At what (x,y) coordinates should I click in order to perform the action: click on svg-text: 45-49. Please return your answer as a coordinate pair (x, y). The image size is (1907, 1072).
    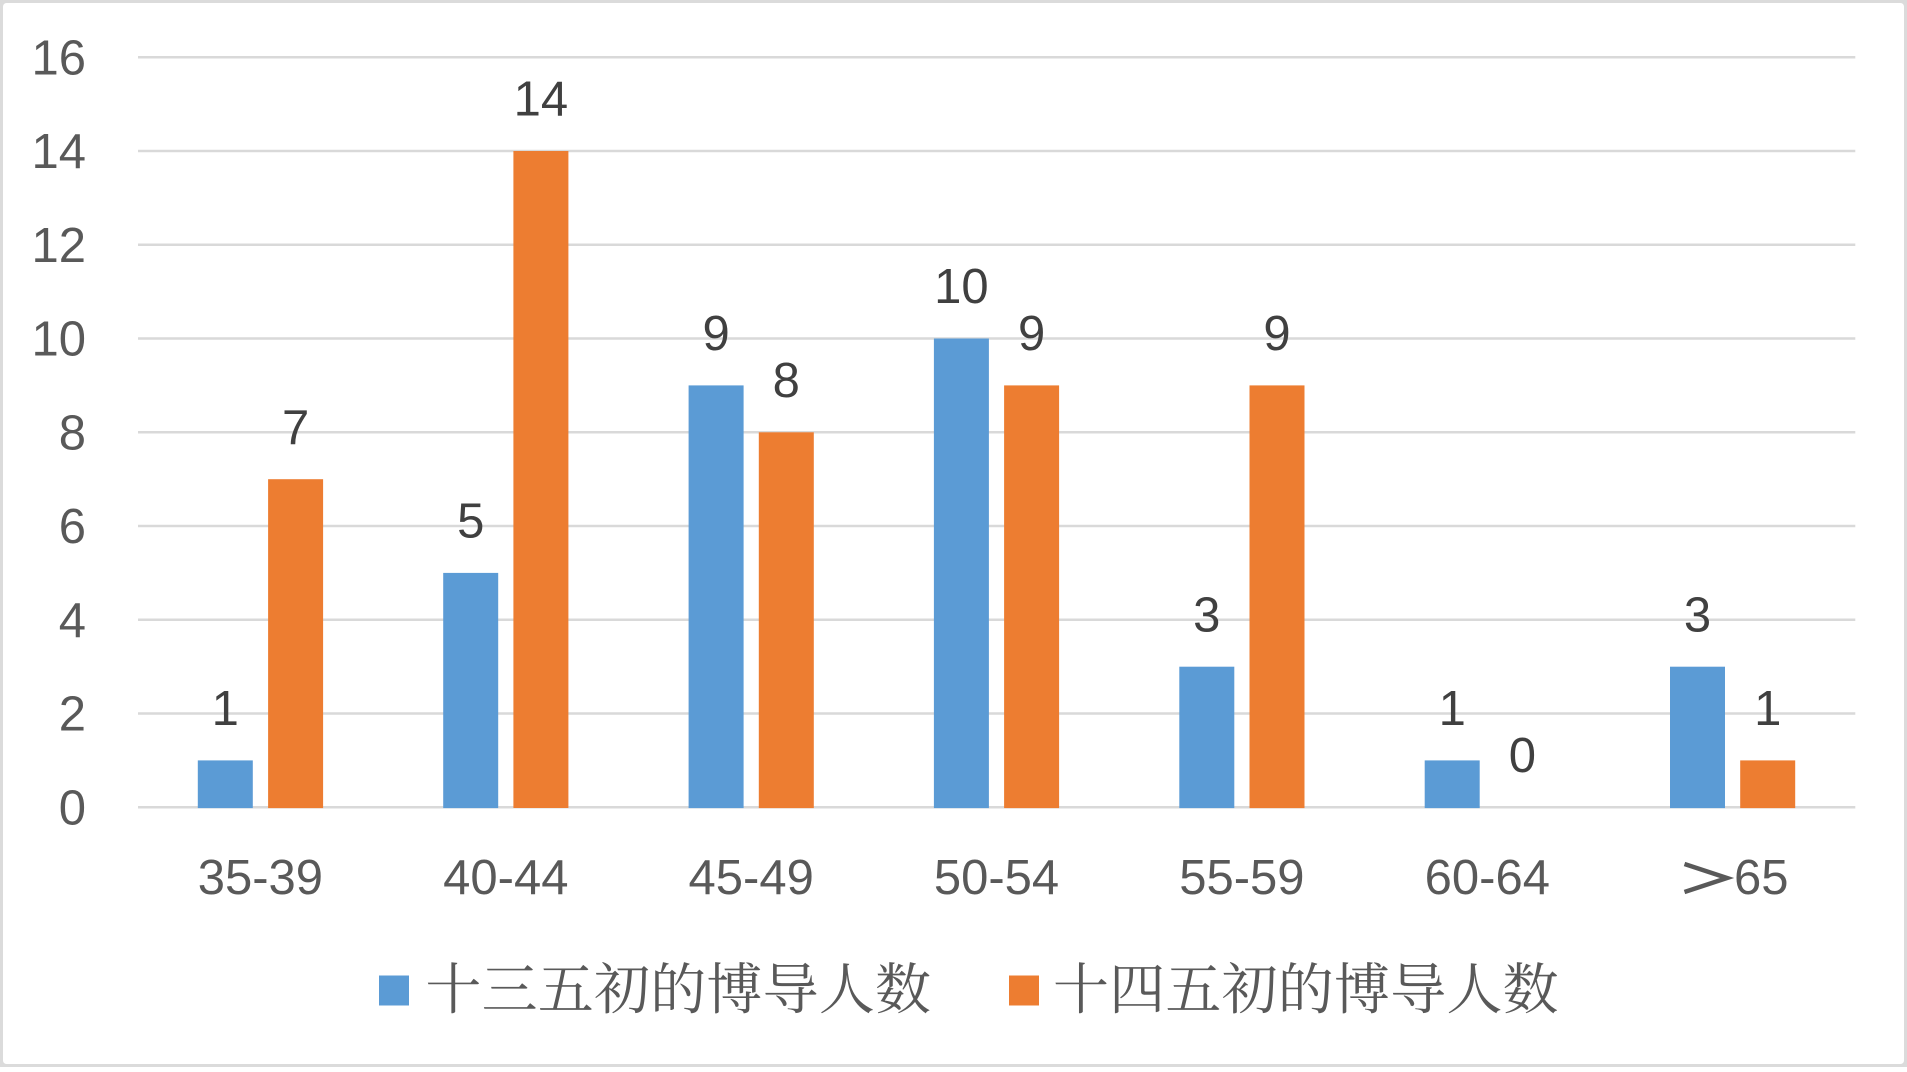
    Looking at the image, I should click on (751, 878).